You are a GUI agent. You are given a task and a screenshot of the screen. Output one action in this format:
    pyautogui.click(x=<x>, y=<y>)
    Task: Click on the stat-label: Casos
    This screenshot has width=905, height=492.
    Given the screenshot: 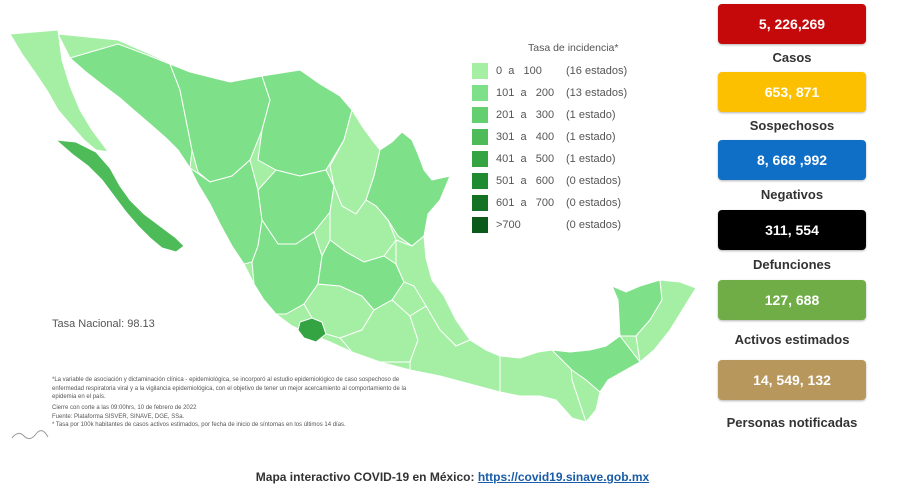 What is the action you would take?
    pyautogui.click(x=792, y=57)
    